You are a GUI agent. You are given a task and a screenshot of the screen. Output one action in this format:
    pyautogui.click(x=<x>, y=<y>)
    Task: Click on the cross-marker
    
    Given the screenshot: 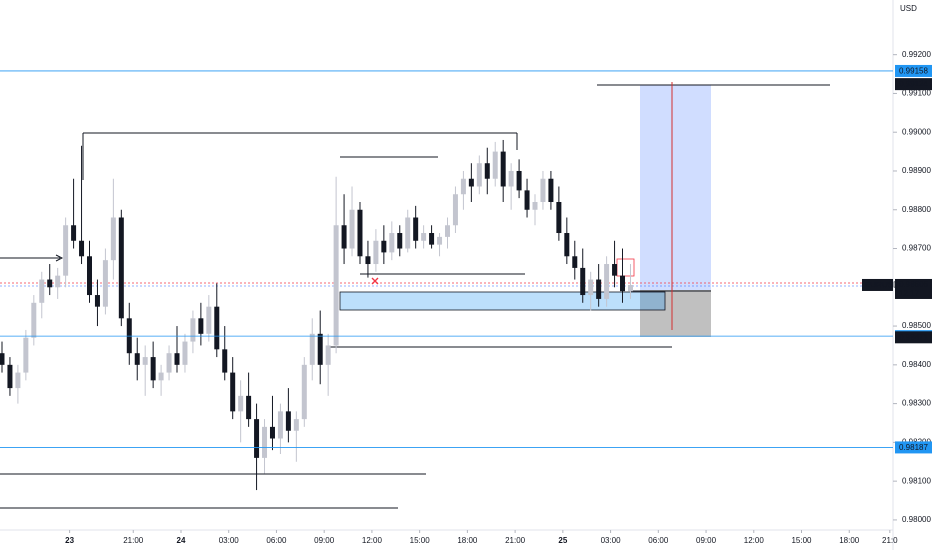 What is the action you would take?
    pyautogui.click(x=375, y=281)
    